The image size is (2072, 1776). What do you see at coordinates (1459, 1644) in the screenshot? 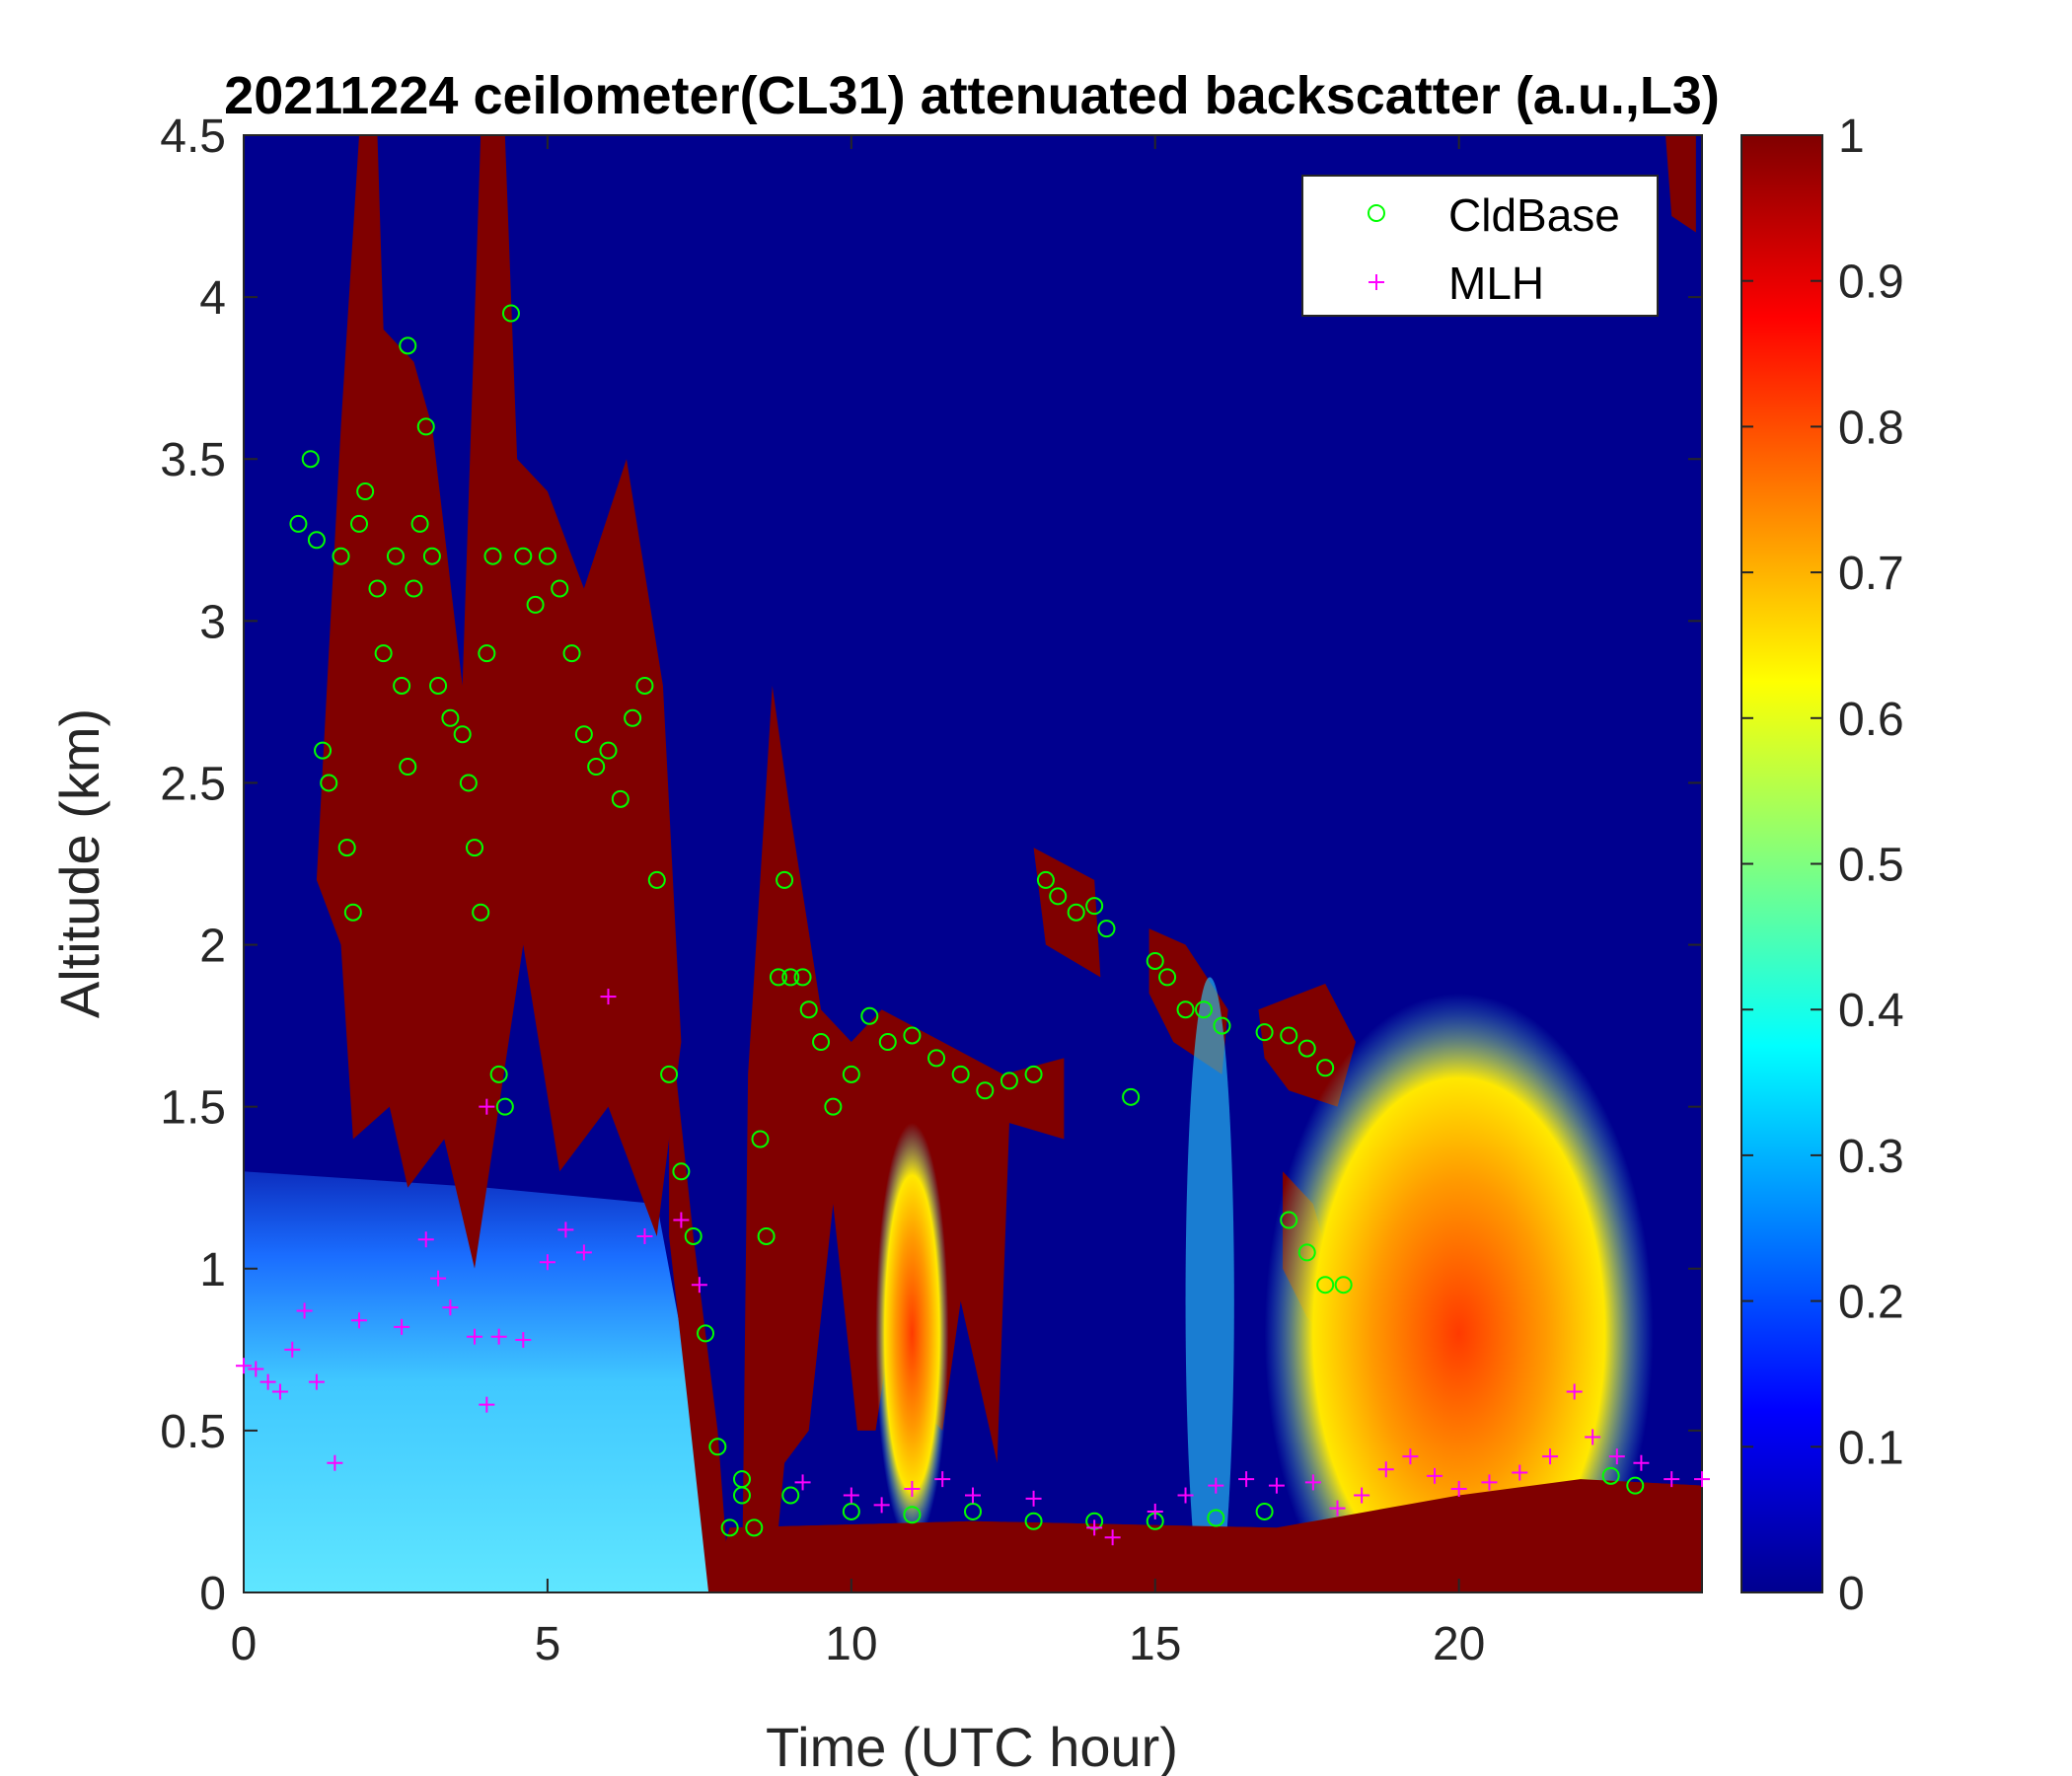
I see `x-tick-label: 20` at bounding box center [1459, 1644].